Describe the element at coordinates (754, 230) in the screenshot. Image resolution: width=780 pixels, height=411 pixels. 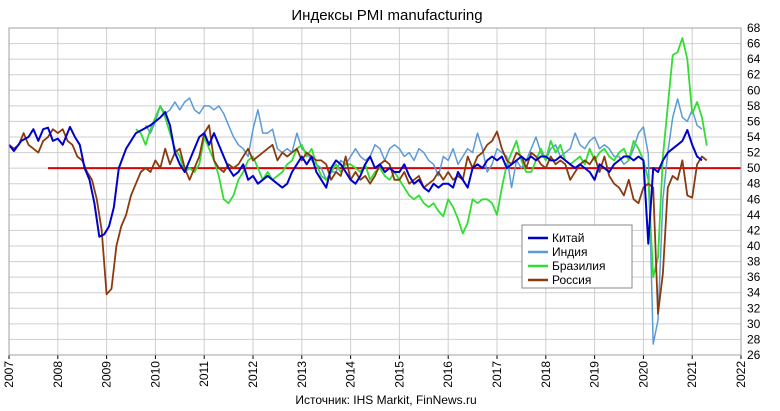
I see `y-tick-label: 42` at that location.